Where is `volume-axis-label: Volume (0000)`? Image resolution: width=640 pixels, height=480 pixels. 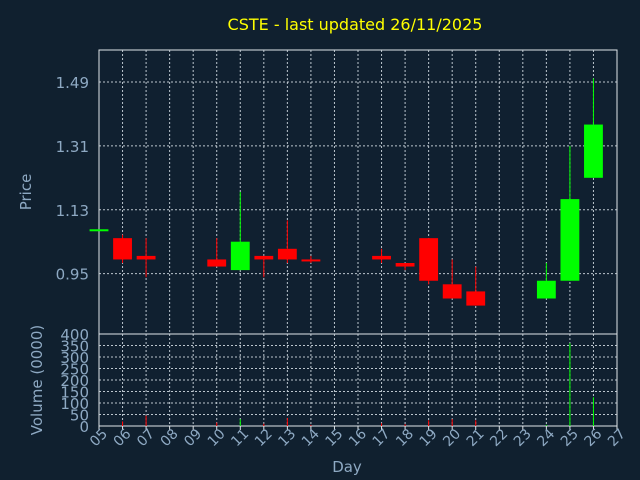 volume-axis-label: Volume (0000) is located at coordinates (37, 380).